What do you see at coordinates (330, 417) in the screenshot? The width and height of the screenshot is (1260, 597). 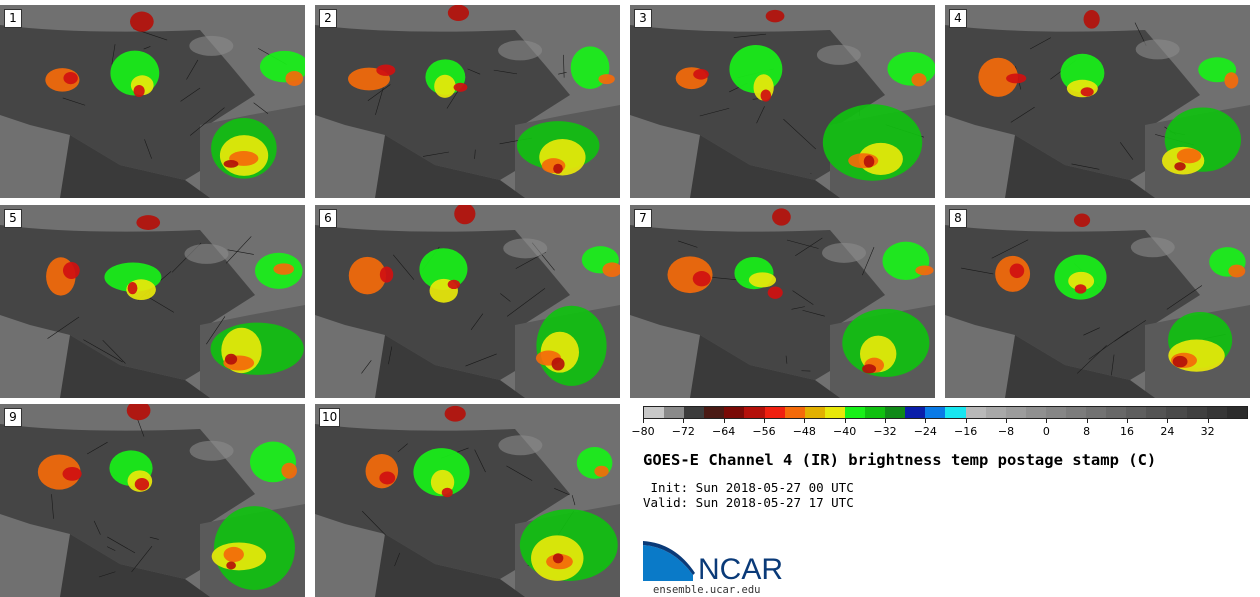 I see `panel-number: 10` at bounding box center [330, 417].